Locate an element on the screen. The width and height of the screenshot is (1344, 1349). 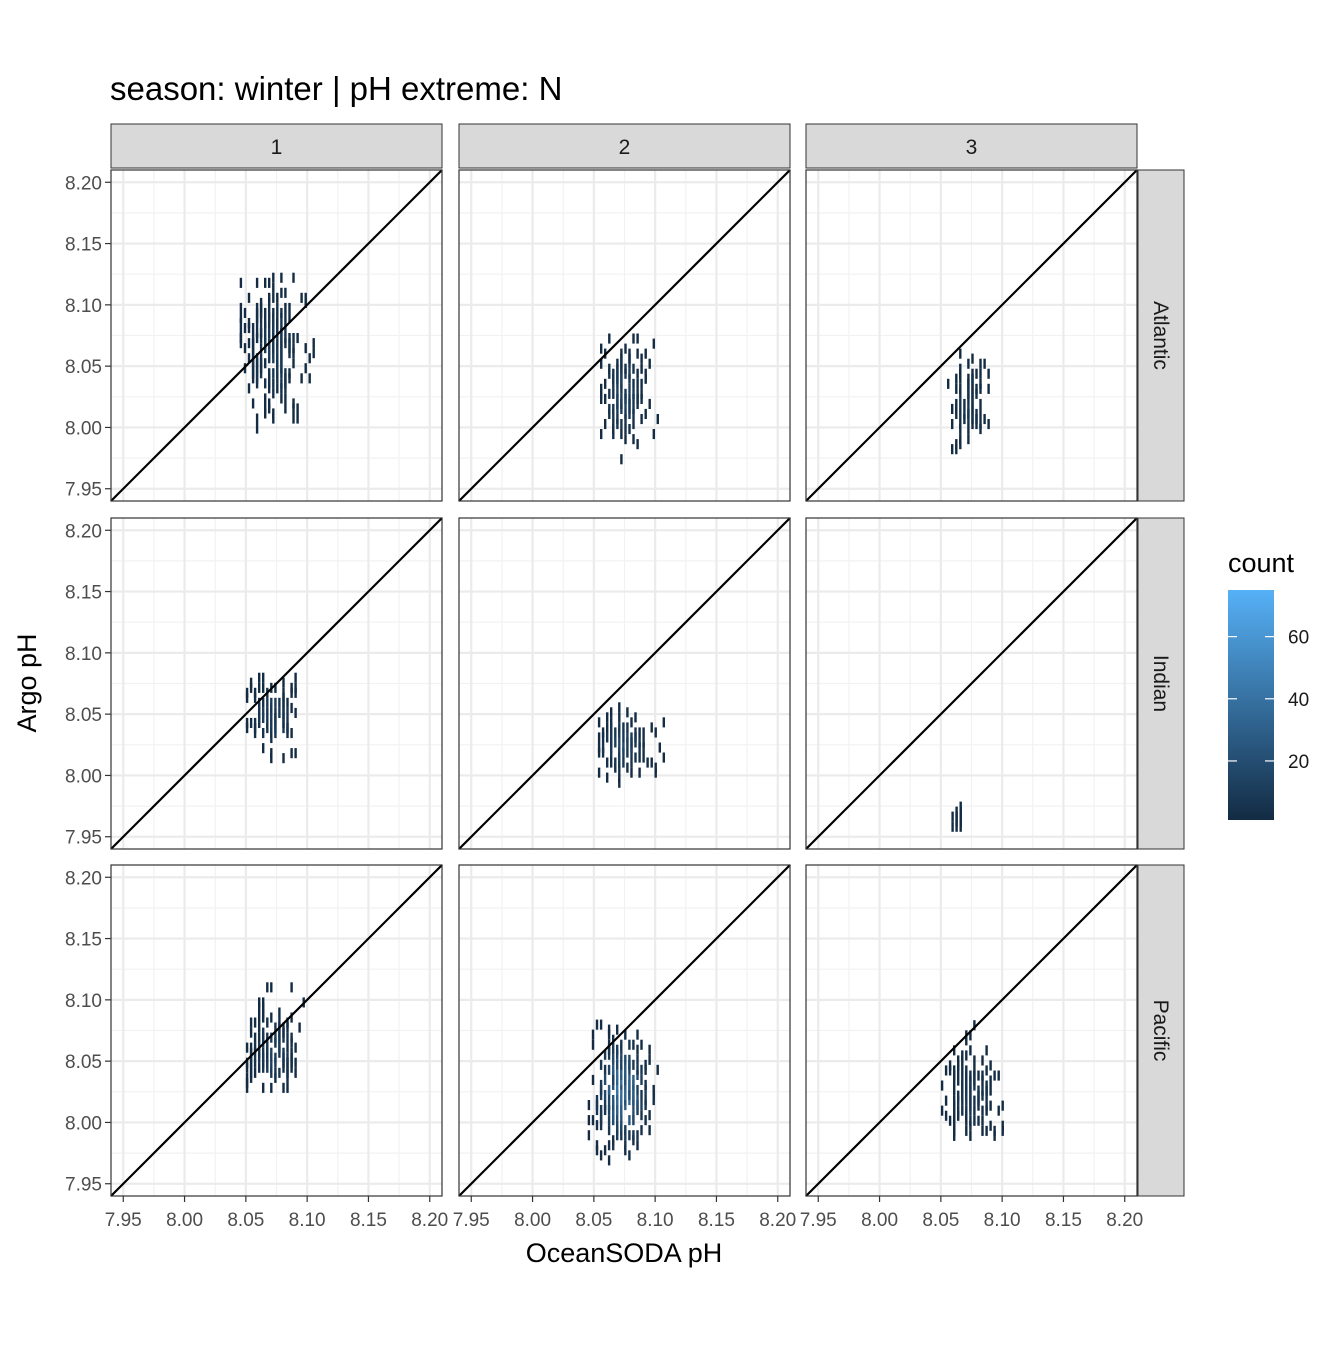
column-strip is located at coordinates (276, 146).